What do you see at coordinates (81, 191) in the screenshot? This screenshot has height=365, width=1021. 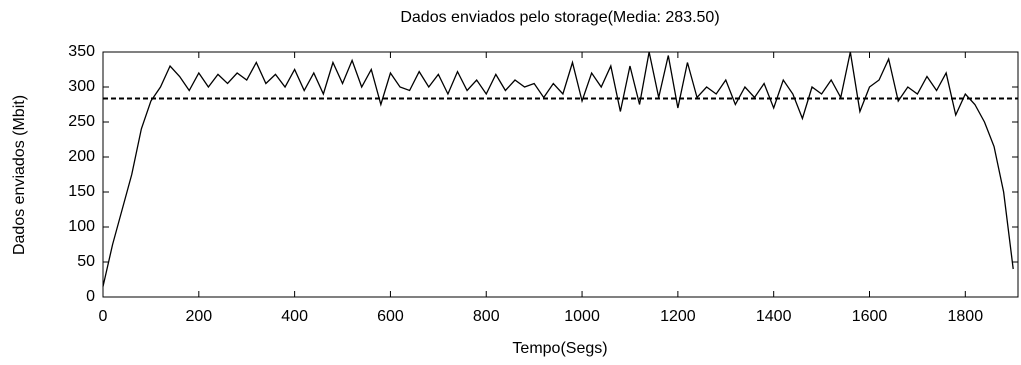 I see `y-tick-label: 150` at bounding box center [81, 191].